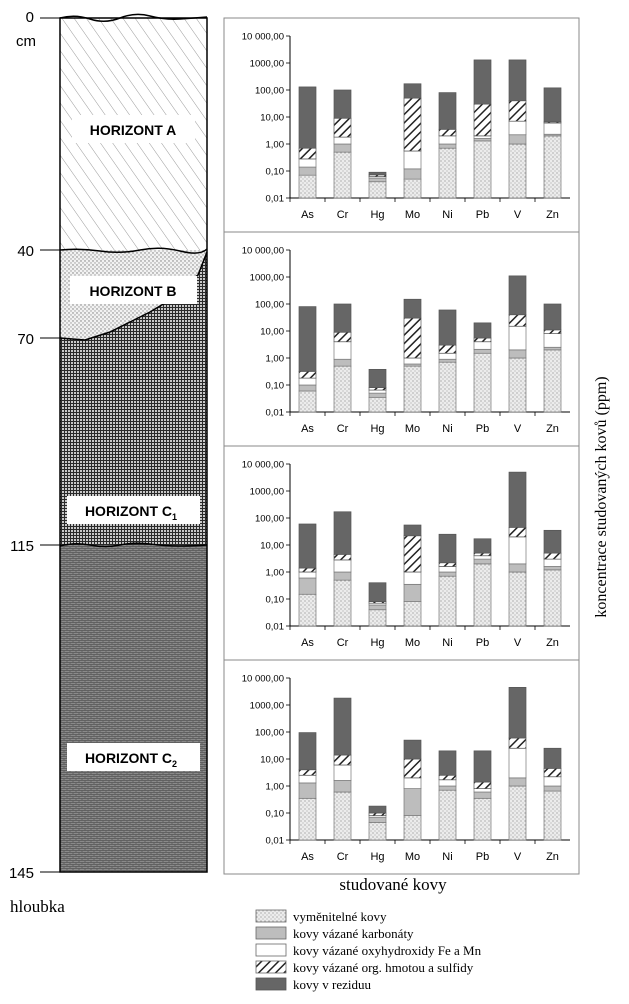 This screenshot has height=1004, width=629. What do you see at coordinates (518, 643) in the screenshot?
I see `x-tick-label-v: V` at bounding box center [518, 643].